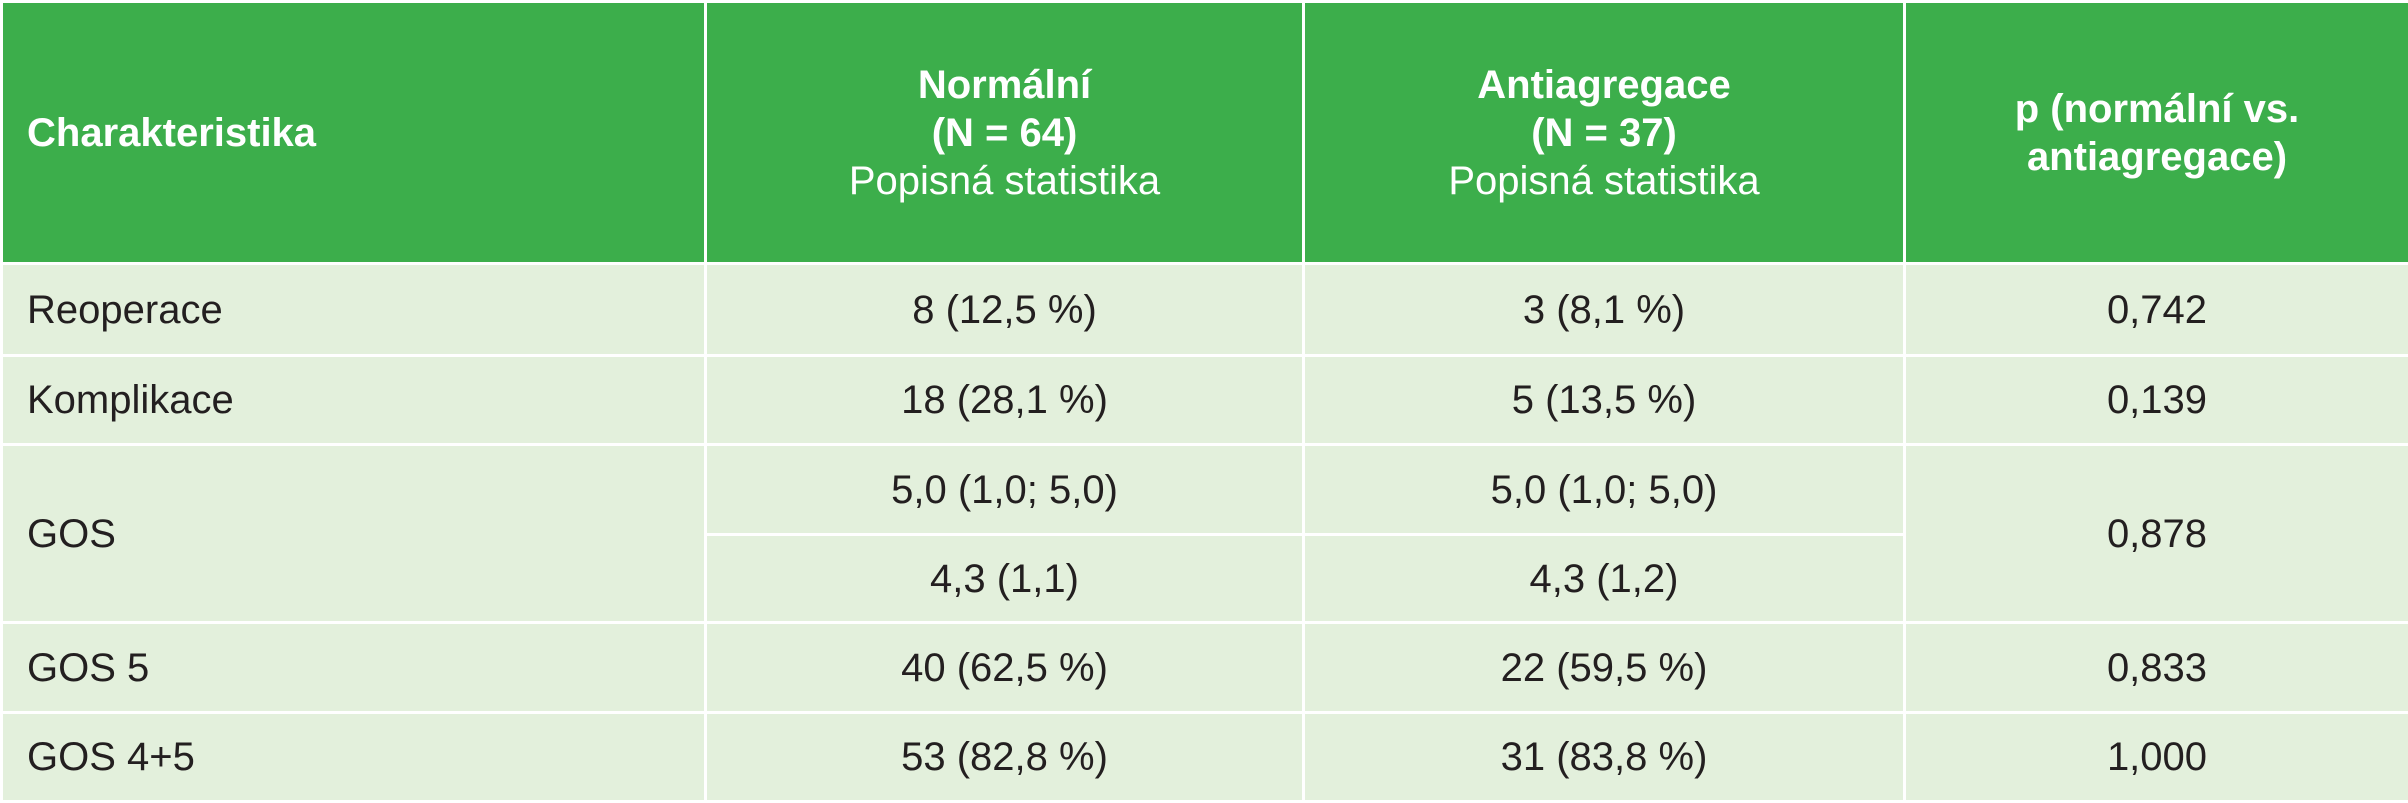 This screenshot has height=803, width=2408. What do you see at coordinates (1604, 400) in the screenshot?
I see `cell-antiagregace: 5 (13,5 %)` at bounding box center [1604, 400].